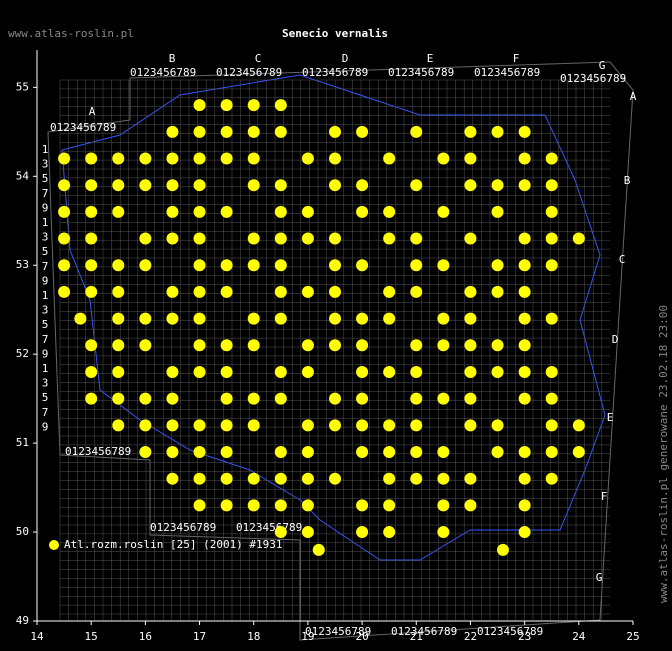 Image resolution: width=672 pixels, height=651 pixels. What do you see at coordinates (361, 636) in the screenshot?
I see `x-tick-label: 20` at bounding box center [361, 636].